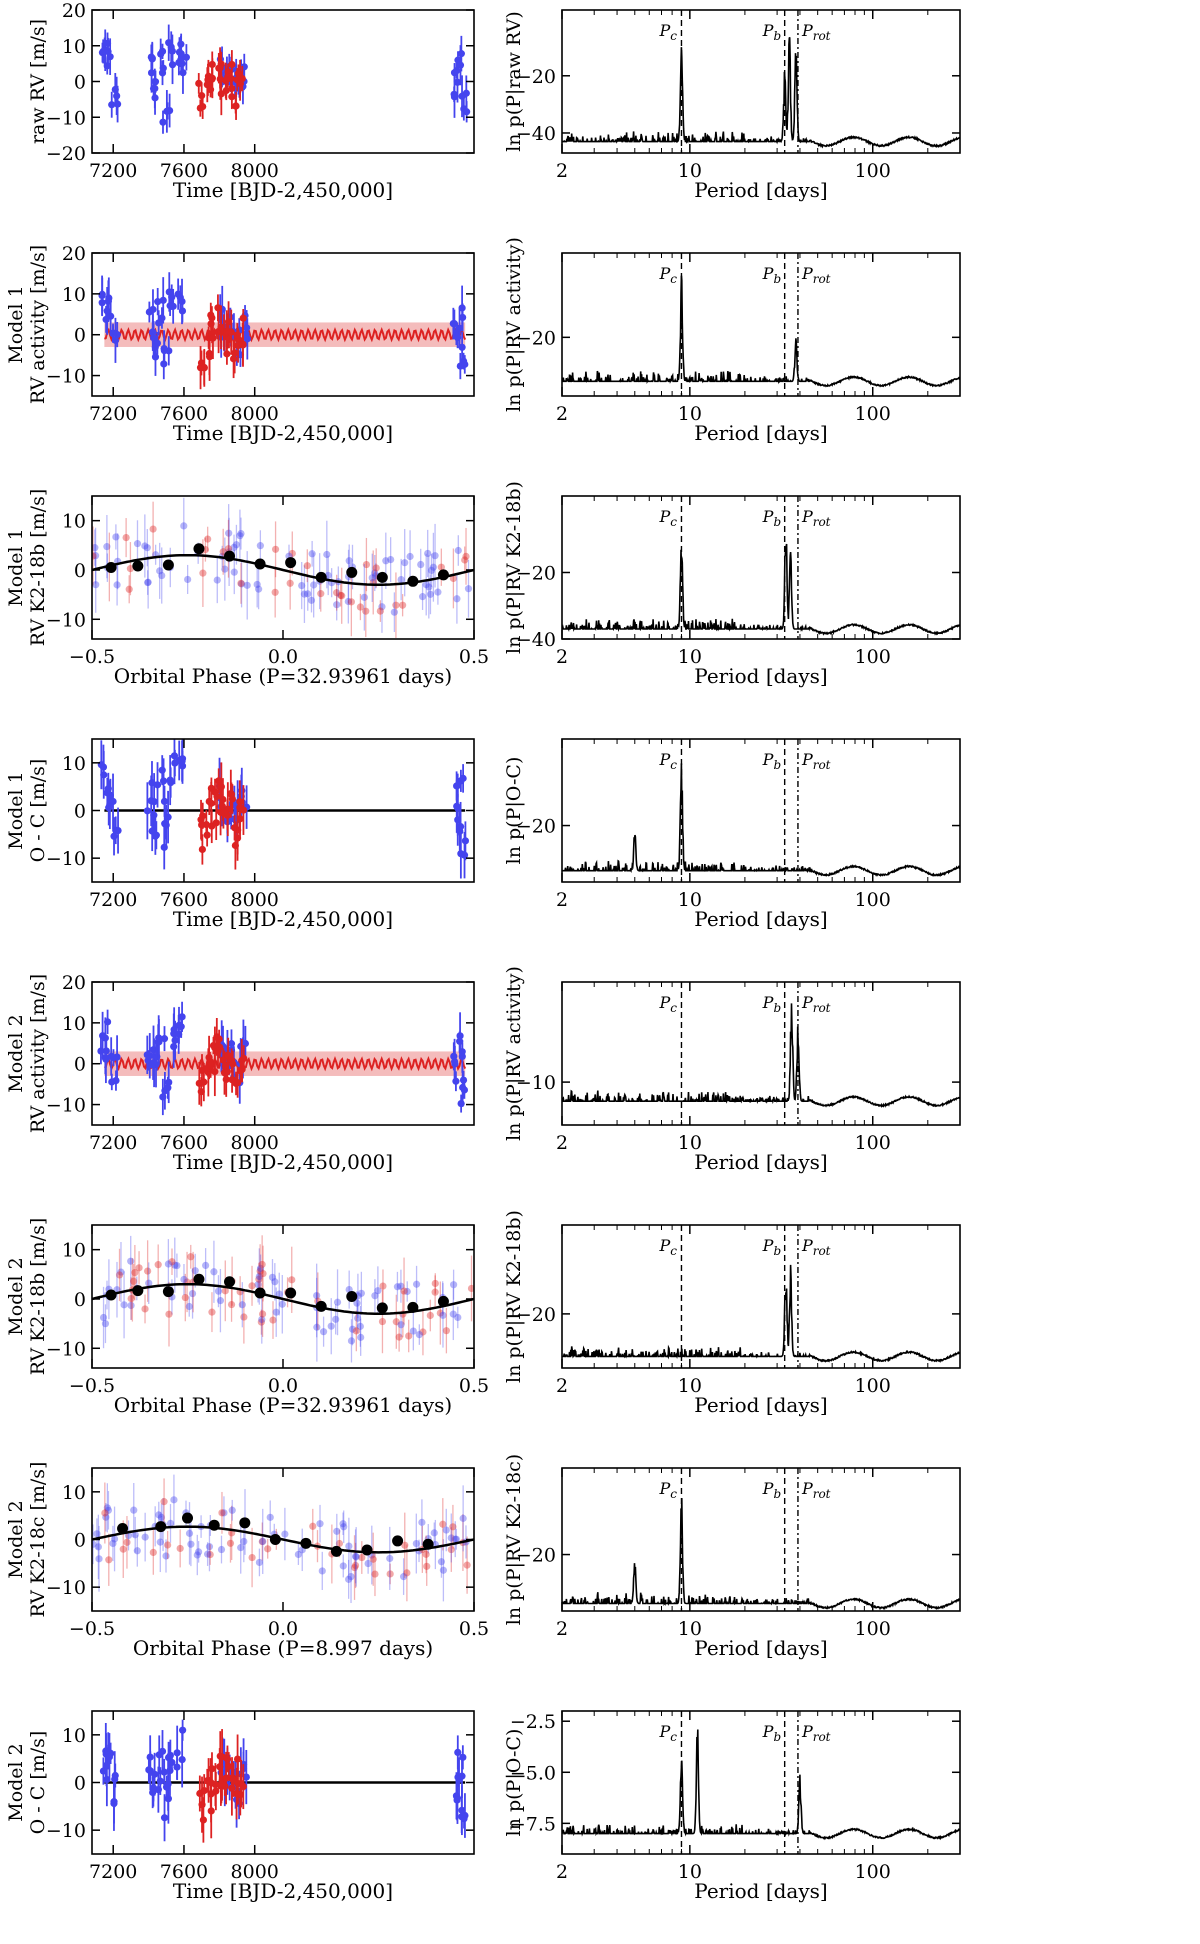 This screenshot has width=1200, height=1944. Describe the element at coordinates (80, 571) in the screenshot. I see `y-tick-label: 0` at that location.